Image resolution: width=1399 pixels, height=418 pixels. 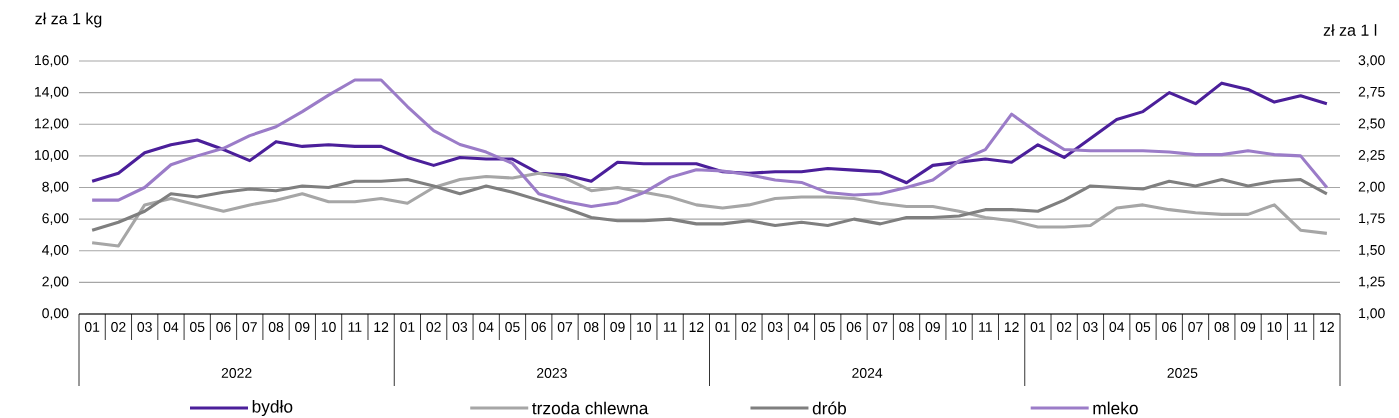 What do you see at coordinates (51, 92) in the screenshot?
I see `y-tick-label: 14,00` at bounding box center [51, 92].